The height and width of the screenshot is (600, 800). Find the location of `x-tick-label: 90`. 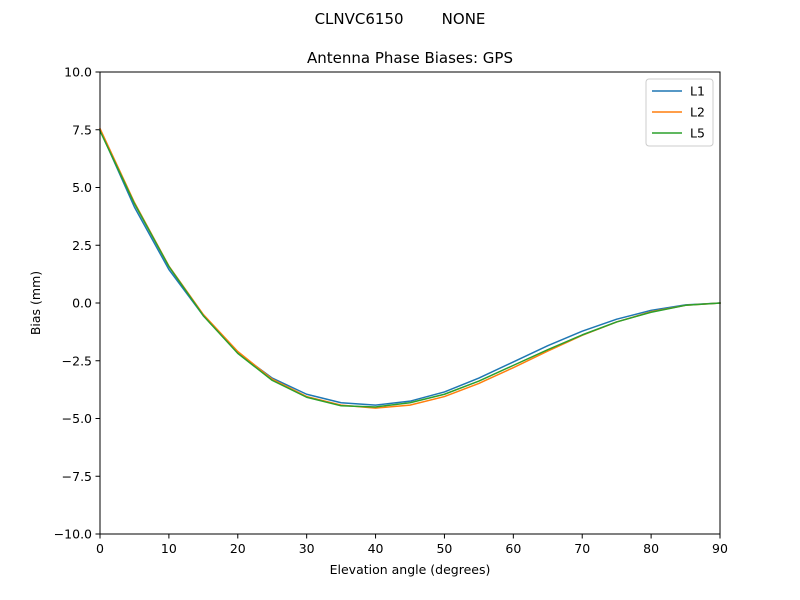

x-tick-label: 90 is located at coordinates (720, 548).